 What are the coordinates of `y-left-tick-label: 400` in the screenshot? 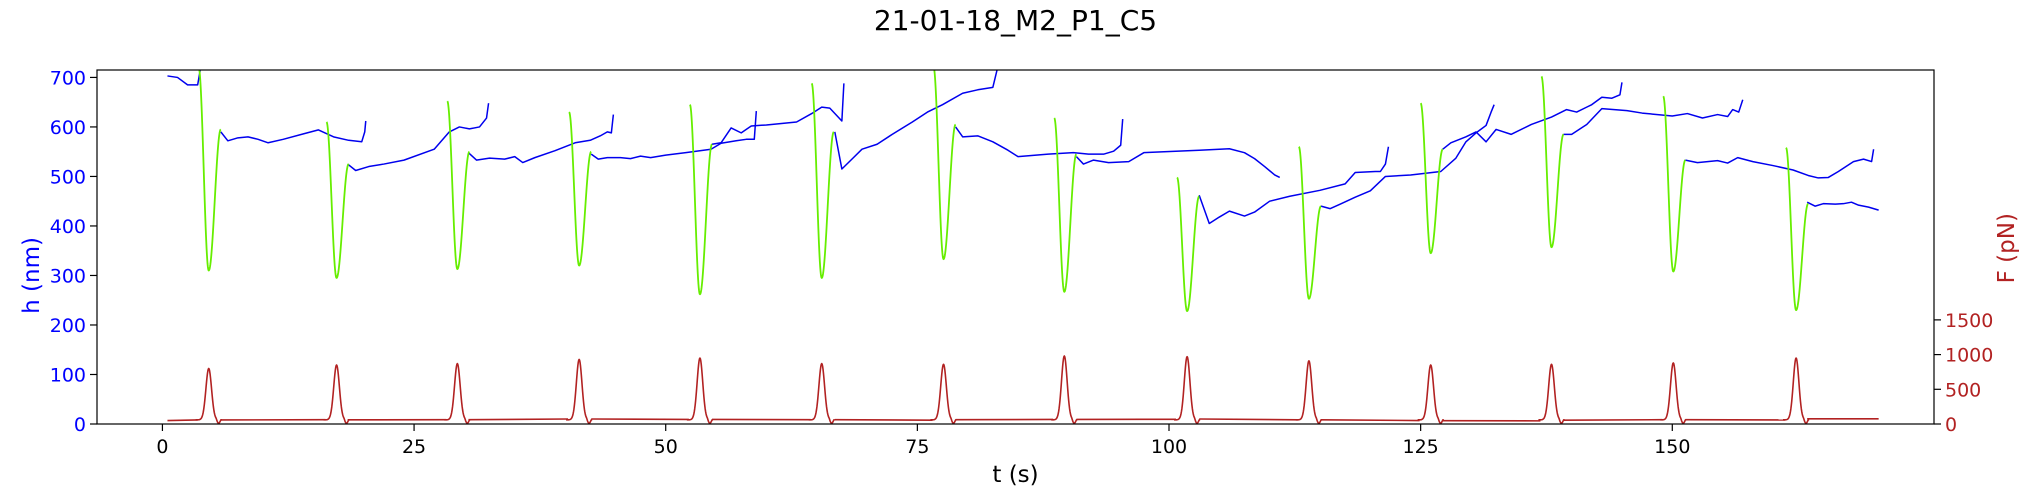 It's located at (68, 227).